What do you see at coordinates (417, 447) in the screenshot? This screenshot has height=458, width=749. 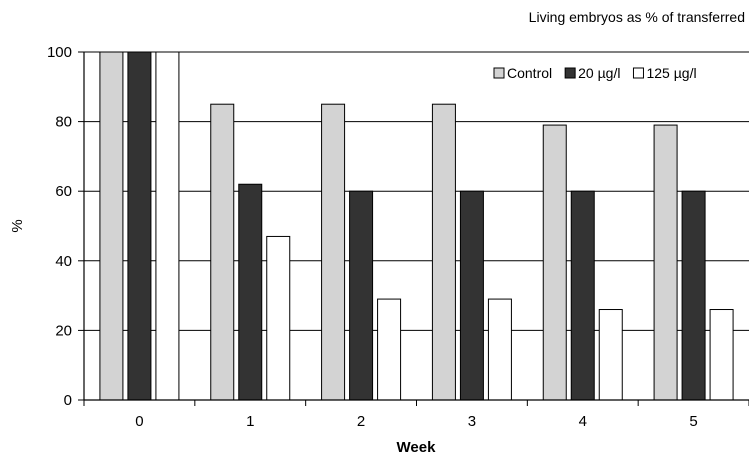 I see `x-axis-title: Week` at bounding box center [417, 447].